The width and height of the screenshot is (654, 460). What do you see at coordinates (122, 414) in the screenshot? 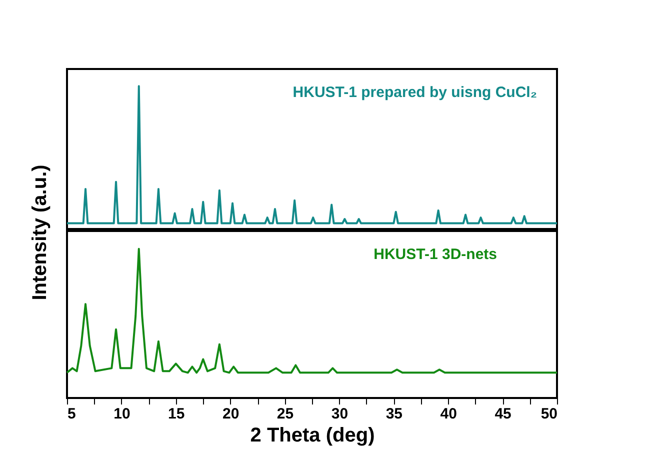
I see `x-tick-label: 10` at bounding box center [122, 414].